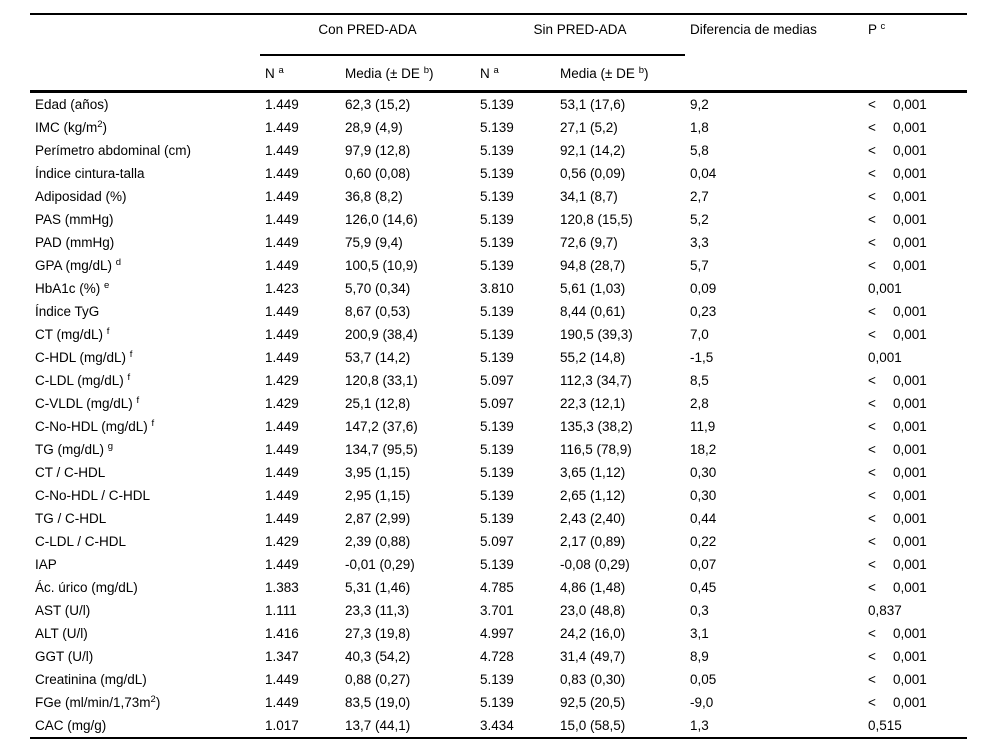 The width and height of the screenshot is (1000, 747). Describe the element at coordinates (498, 74) in the screenshot. I see `table-header-sub: N a Media (± DE b) N a Media (± DE b)` at that location.